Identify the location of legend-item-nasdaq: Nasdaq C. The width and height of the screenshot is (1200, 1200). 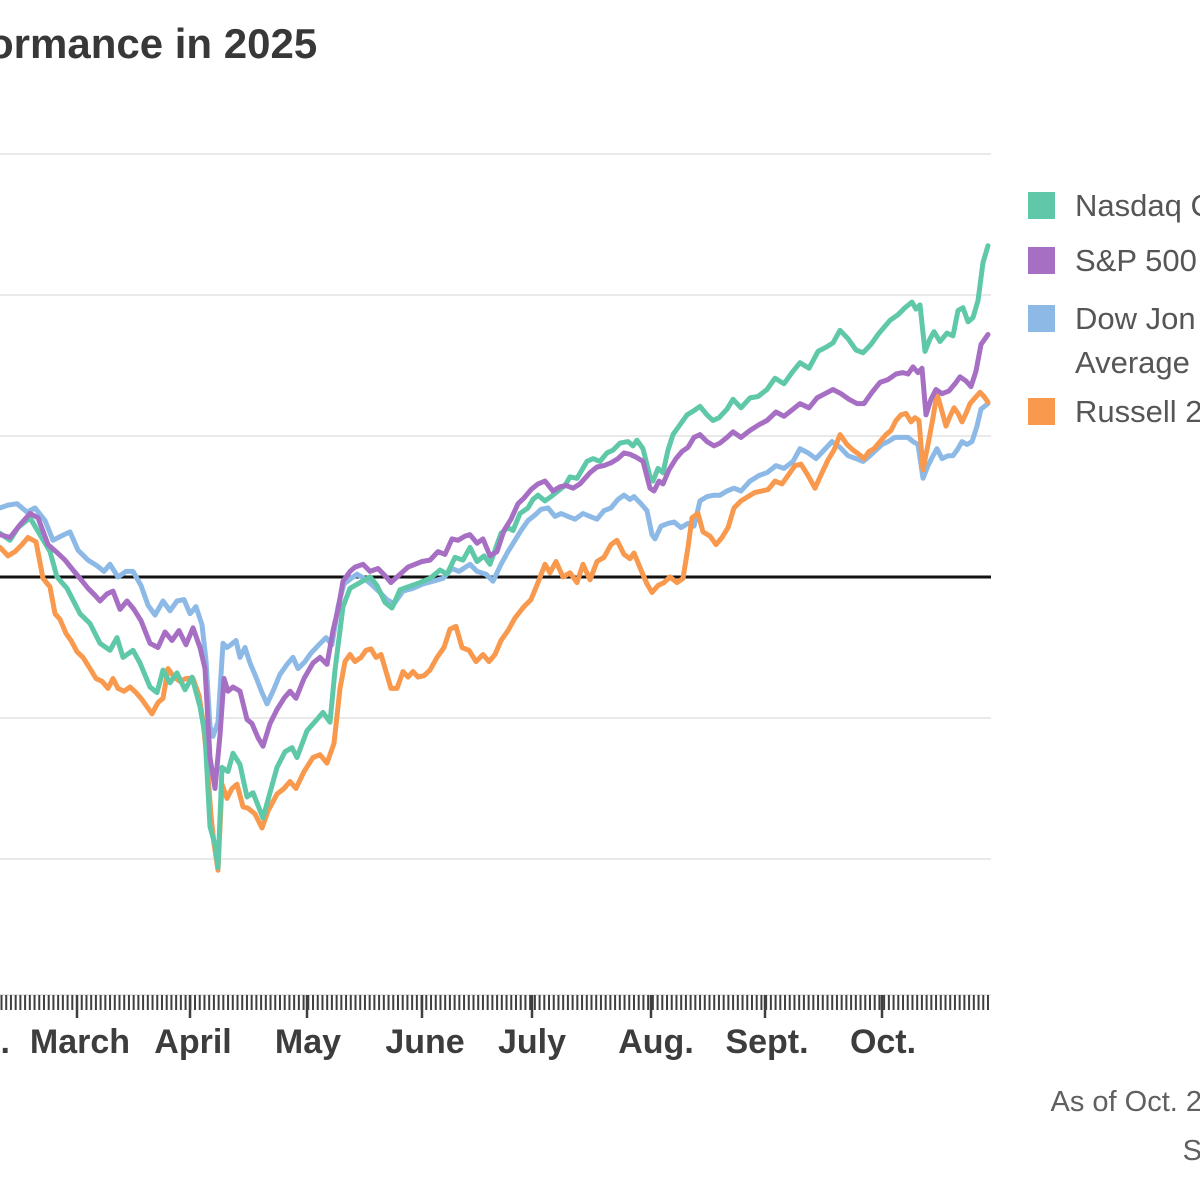
(1114, 208).